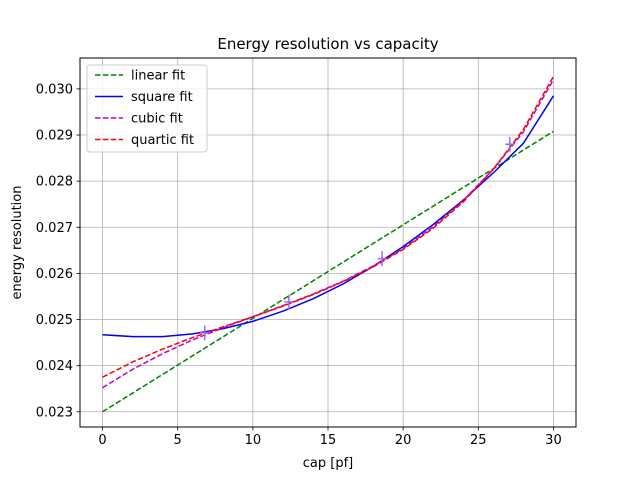 The height and width of the screenshot is (480, 640). I want to click on y-tick-label: 0.030, so click(54, 89).